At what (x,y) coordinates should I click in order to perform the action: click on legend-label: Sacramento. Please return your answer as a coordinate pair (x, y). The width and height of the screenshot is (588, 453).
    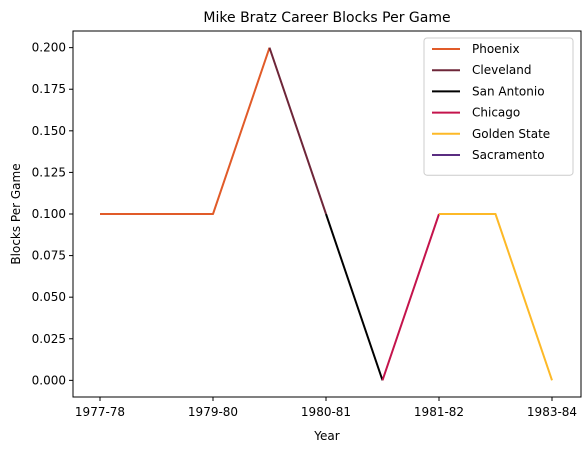
    Looking at the image, I should click on (508, 155).